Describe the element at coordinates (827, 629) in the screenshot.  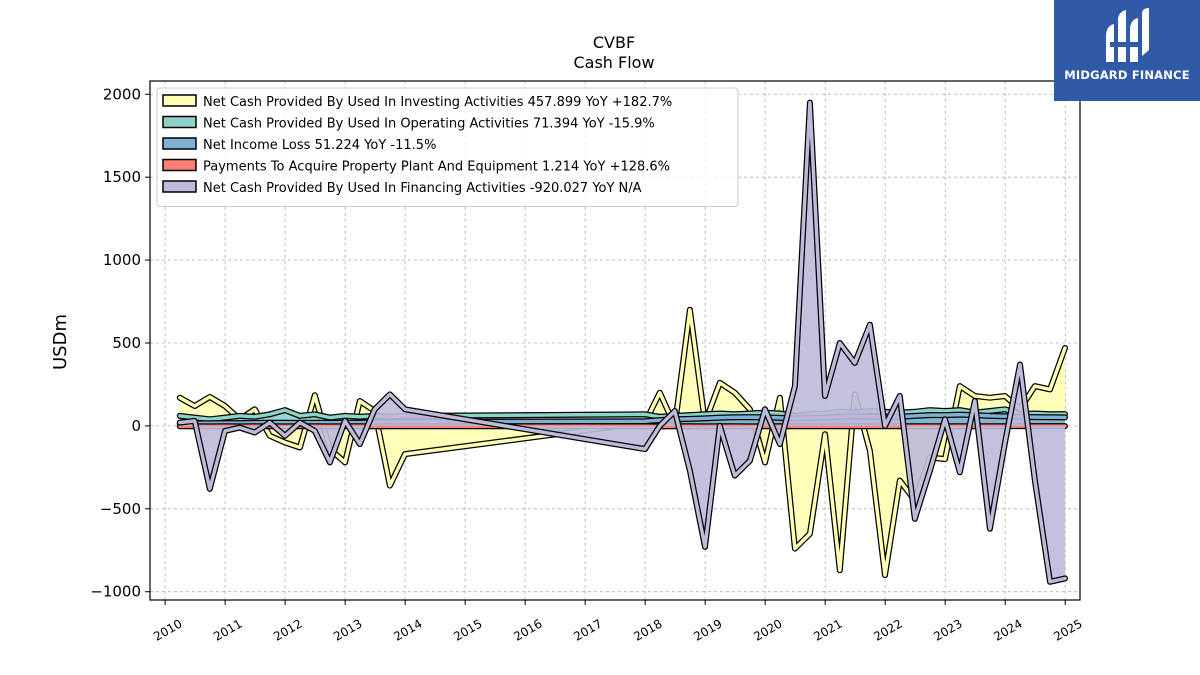
I see `x-tick-label: 2021` at that location.